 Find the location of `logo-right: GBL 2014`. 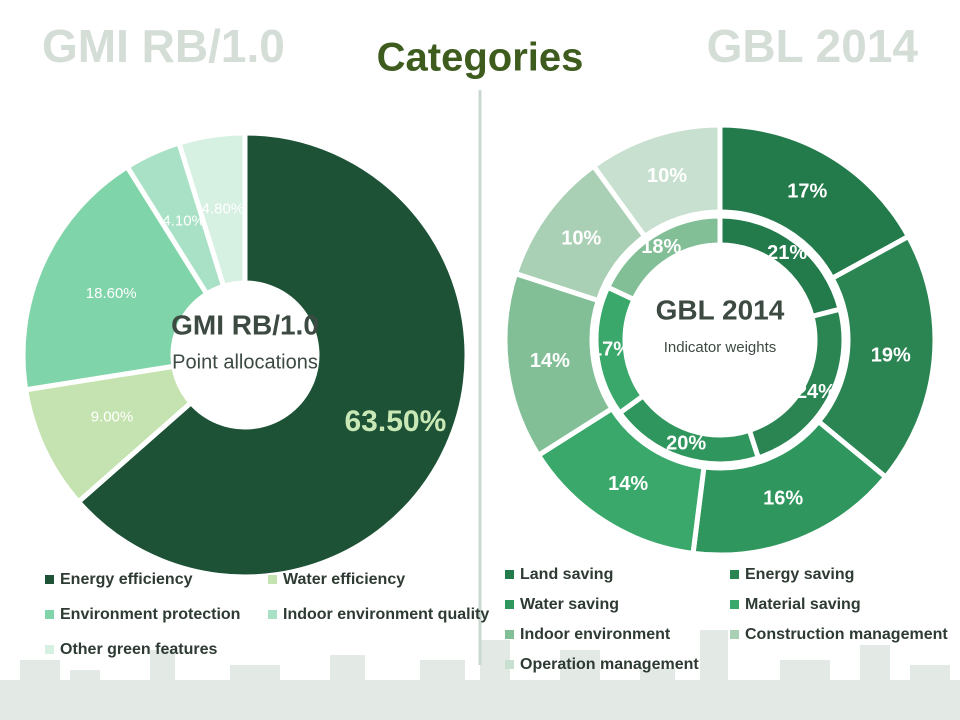

logo-right: GBL 2014 is located at coordinates (813, 46).